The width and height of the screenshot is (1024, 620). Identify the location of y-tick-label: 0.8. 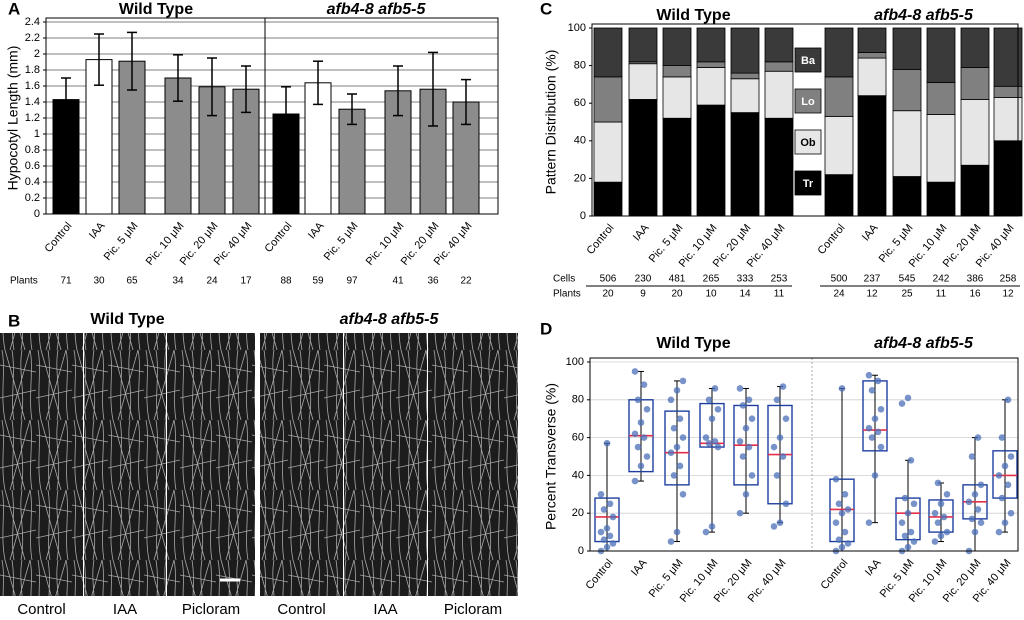
(32, 150).